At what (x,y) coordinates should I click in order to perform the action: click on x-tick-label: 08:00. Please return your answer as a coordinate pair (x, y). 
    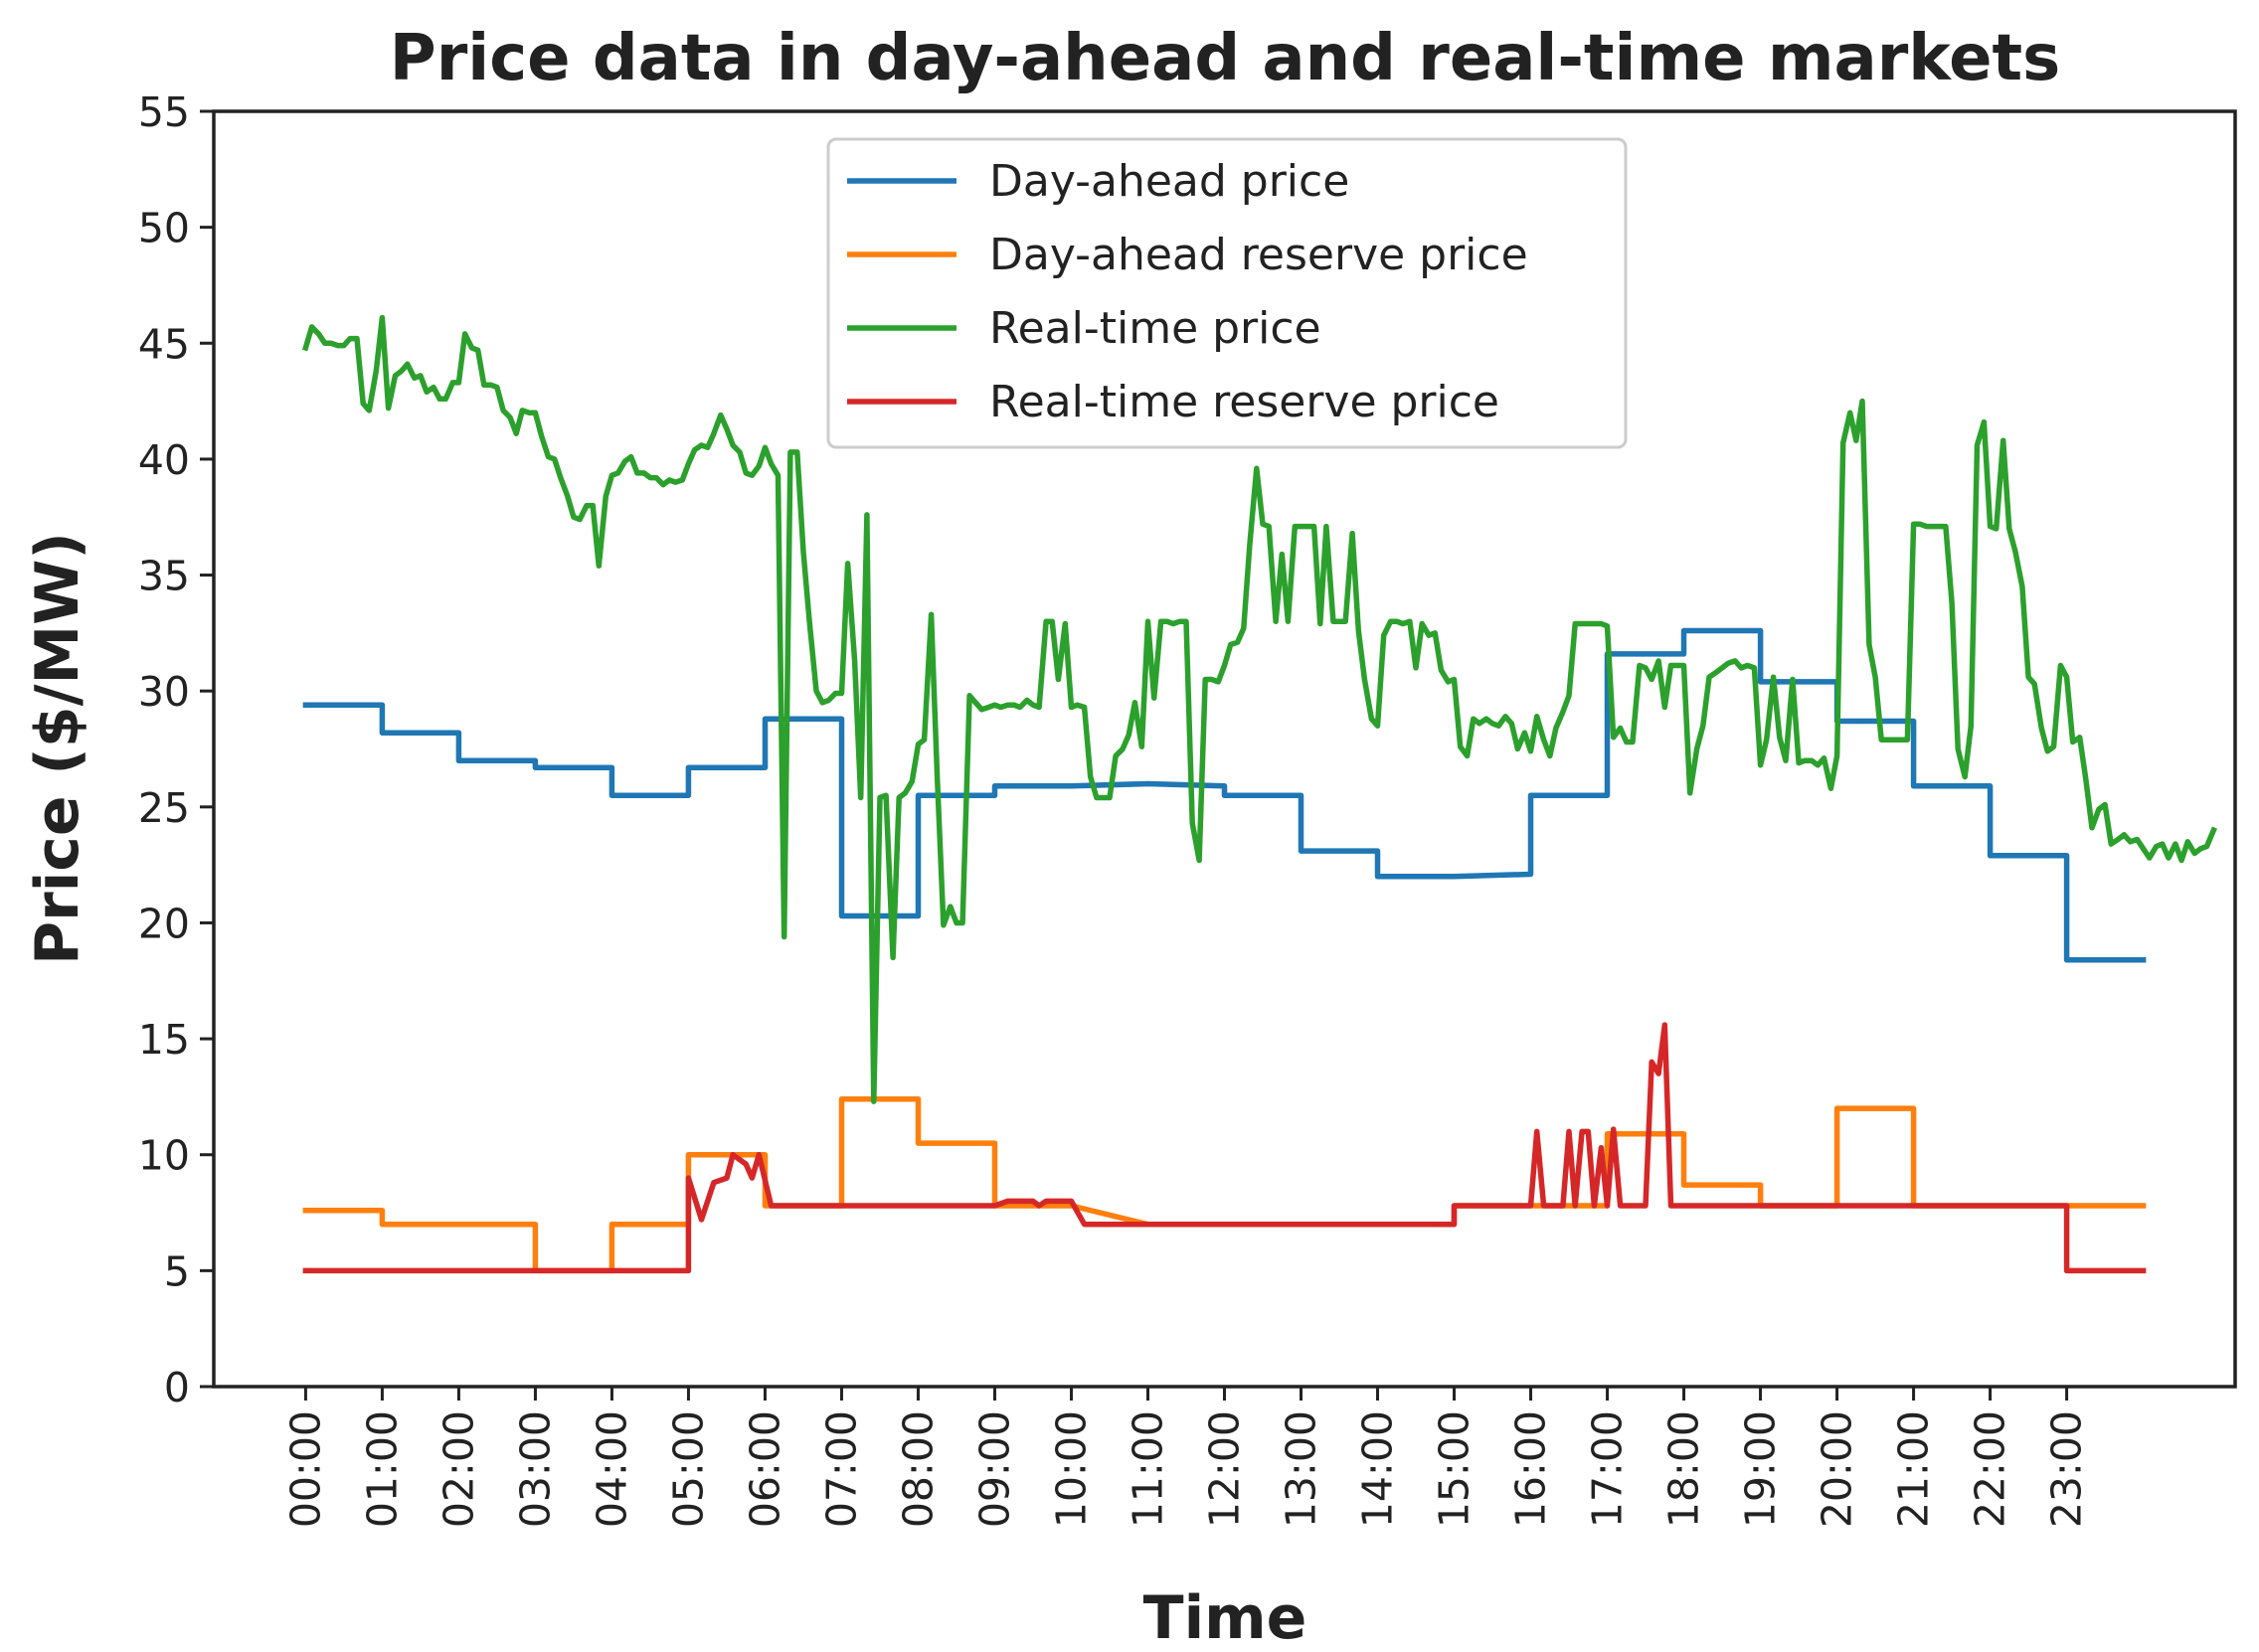
    Looking at the image, I should click on (918, 1469).